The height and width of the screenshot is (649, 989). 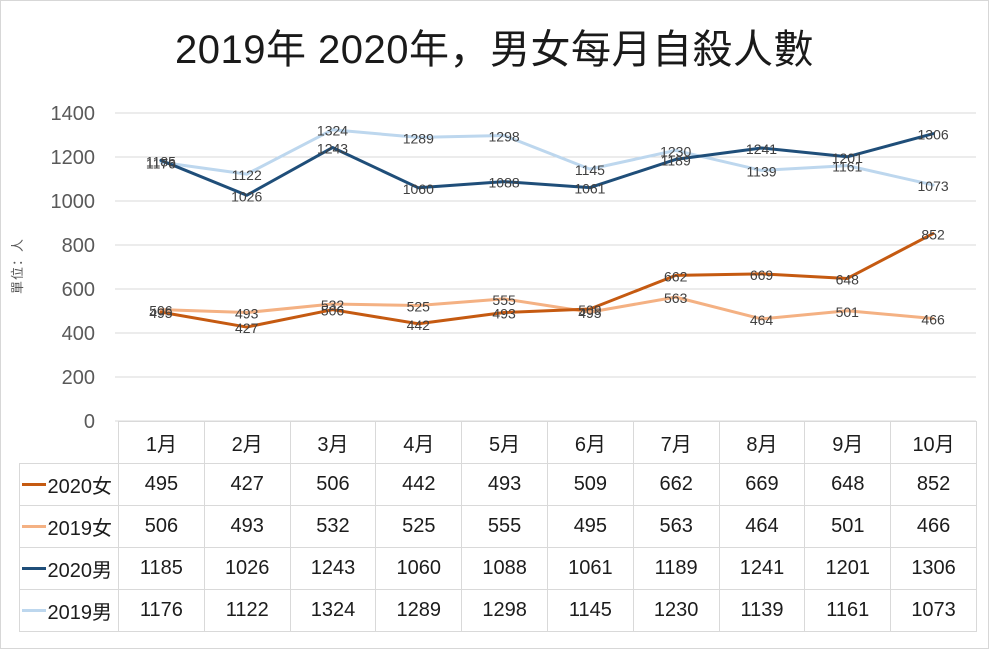 What do you see at coordinates (247, 610) in the screenshot?
I see `value-cell: 1122` at bounding box center [247, 610].